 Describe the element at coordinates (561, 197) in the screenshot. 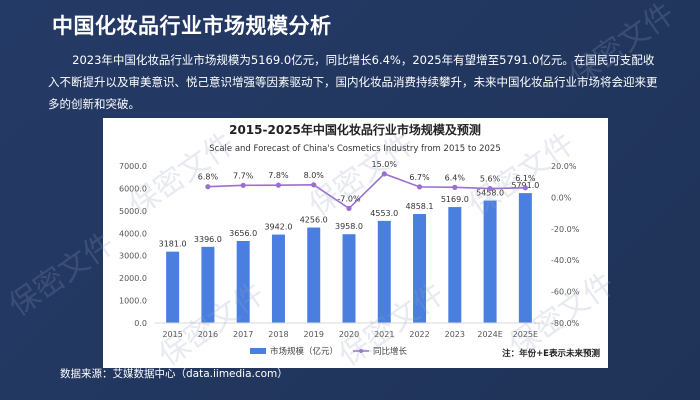

I see `right-axis-tick-label: 0.0%` at that location.